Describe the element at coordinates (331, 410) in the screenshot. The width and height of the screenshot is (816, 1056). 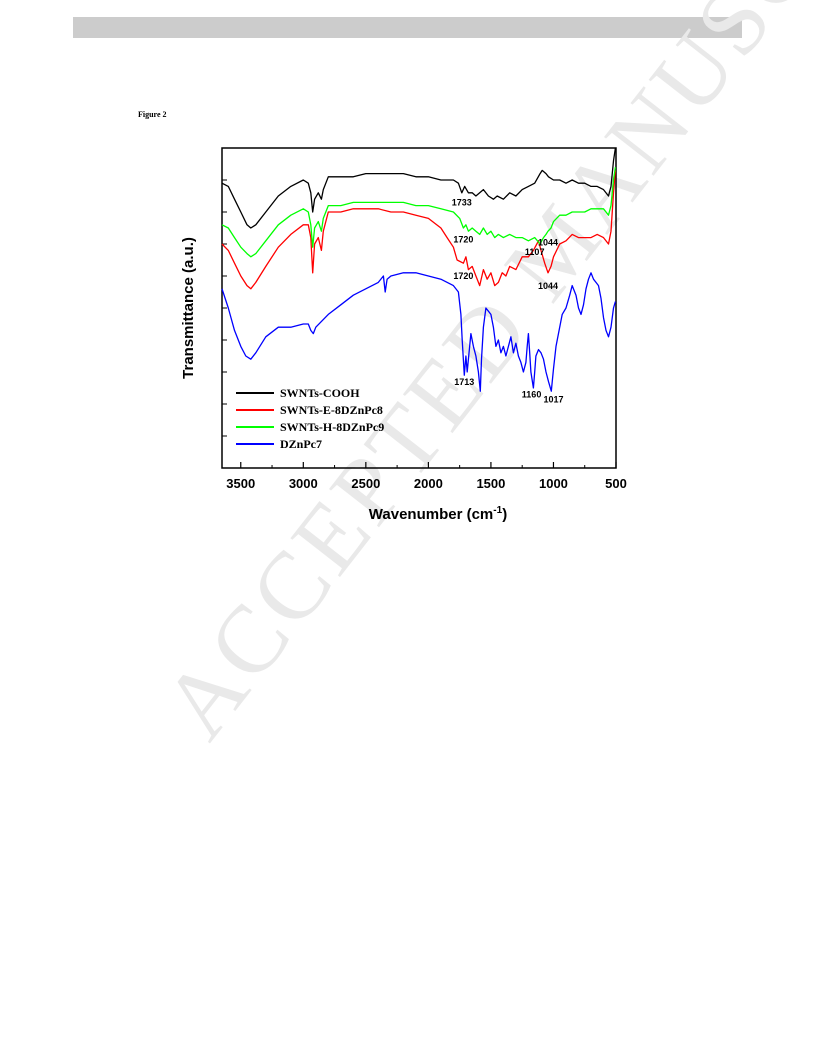
I see `legend-entry-swnts-e-8dznpc8: SWNTs-E-8DZnPc8` at that location.